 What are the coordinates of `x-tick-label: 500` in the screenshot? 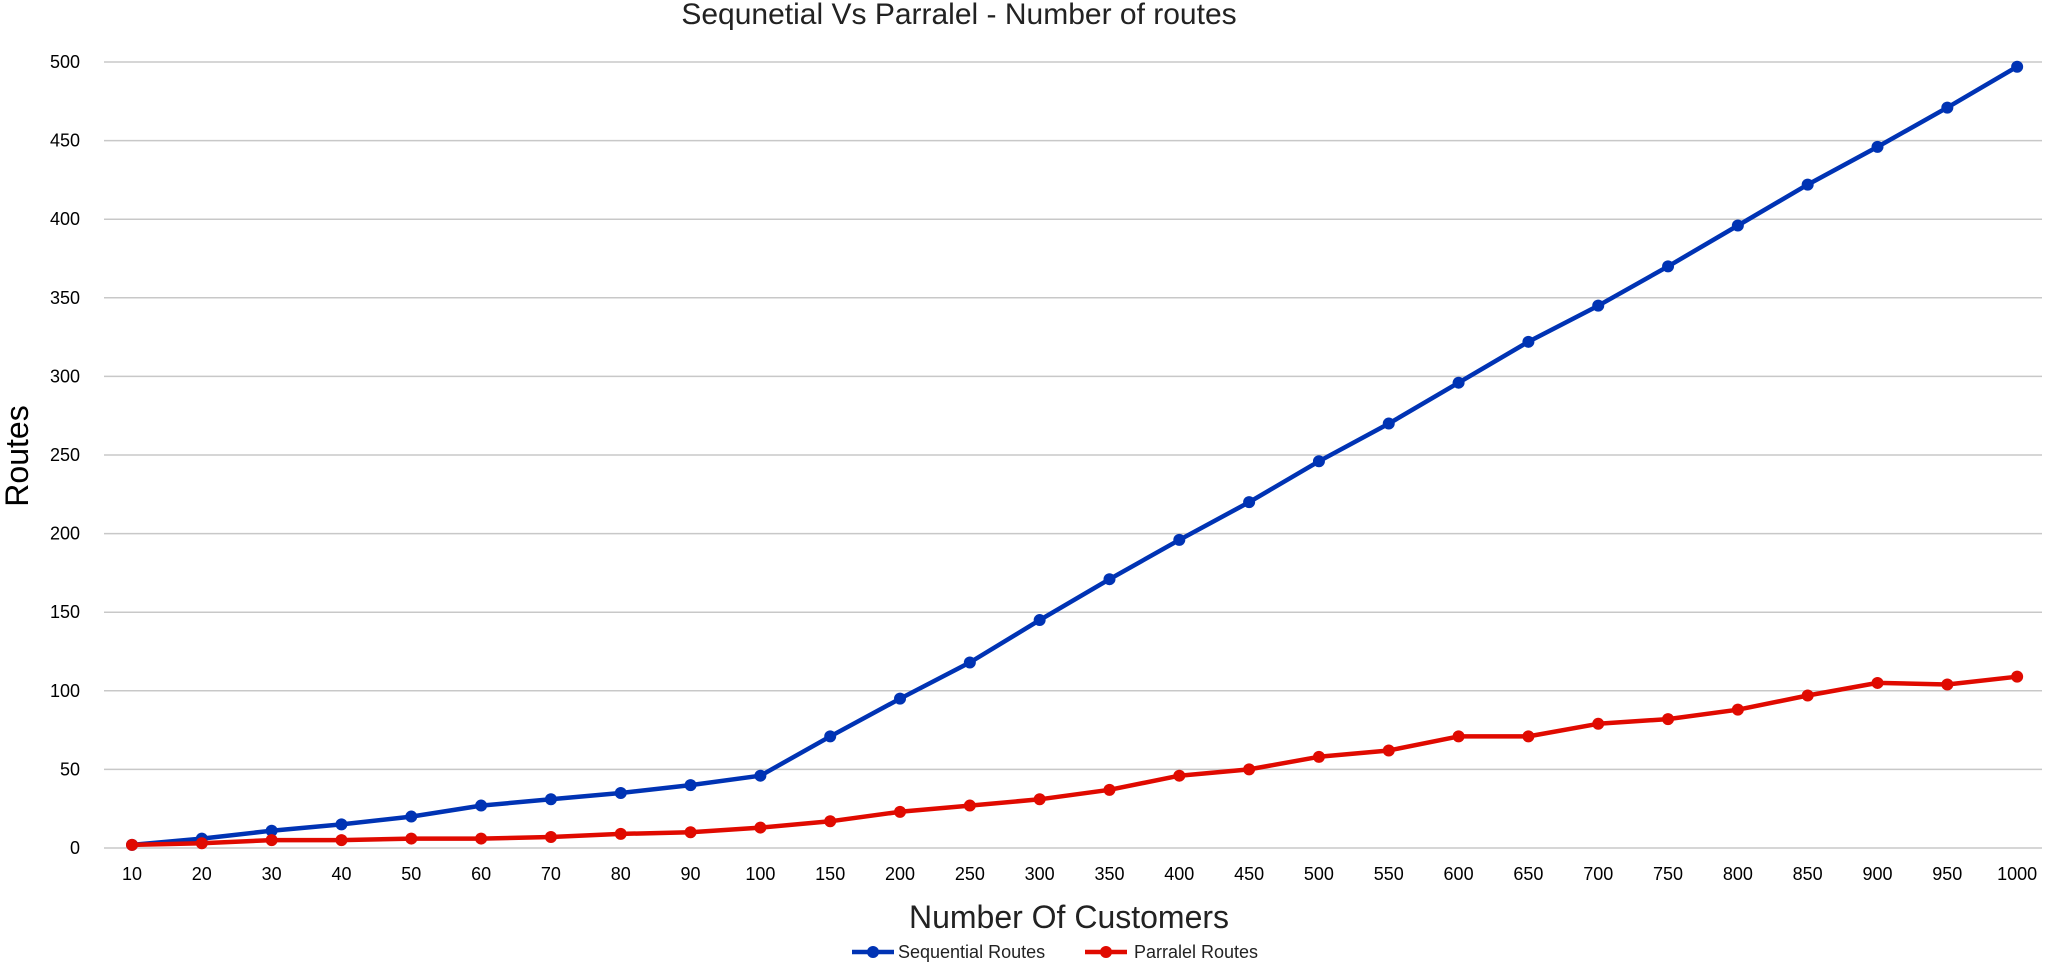 It's located at (1319, 874).